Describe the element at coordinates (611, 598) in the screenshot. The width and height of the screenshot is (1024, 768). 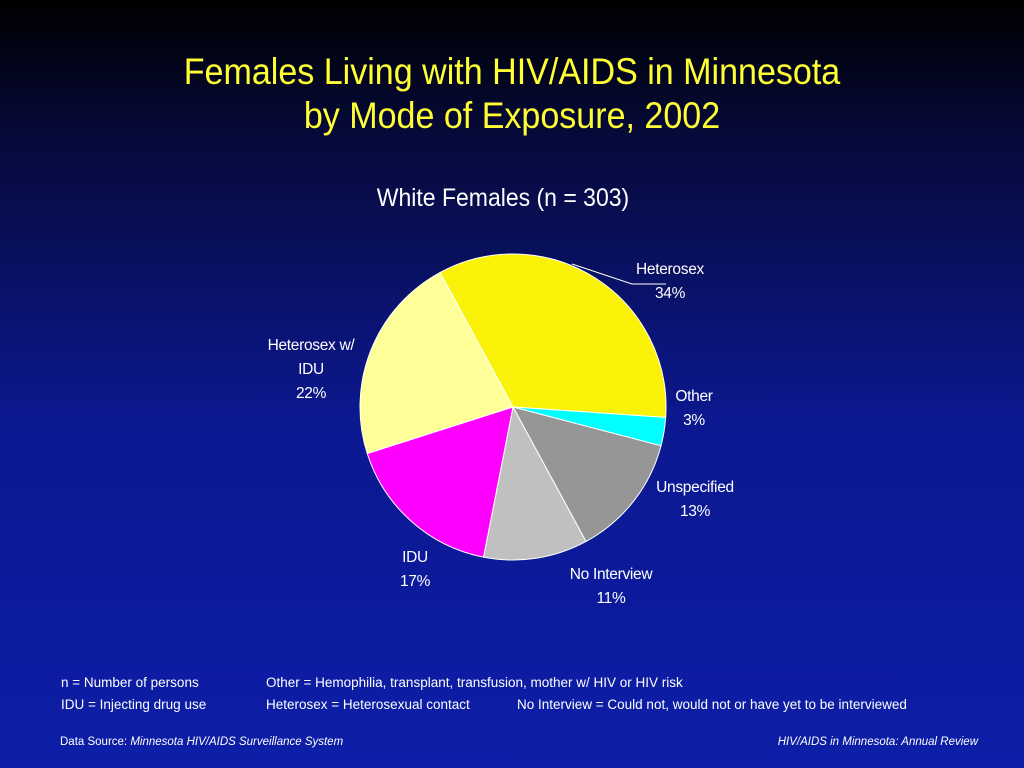
I see `slice-label-percent: 11%` at that location.